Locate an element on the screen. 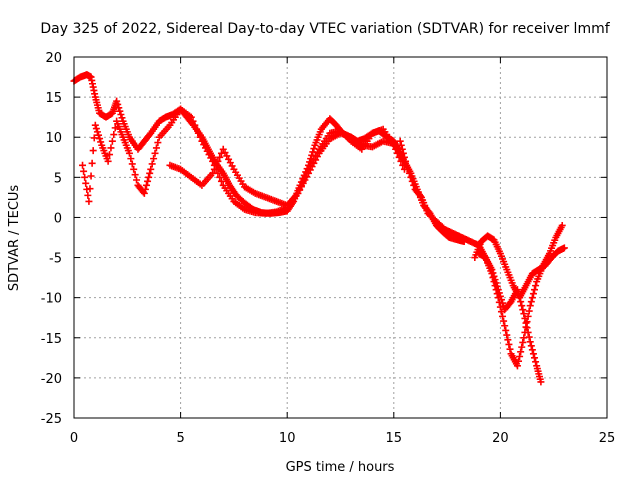  x-tick-label: 25 is located at coordinates (607, 438).